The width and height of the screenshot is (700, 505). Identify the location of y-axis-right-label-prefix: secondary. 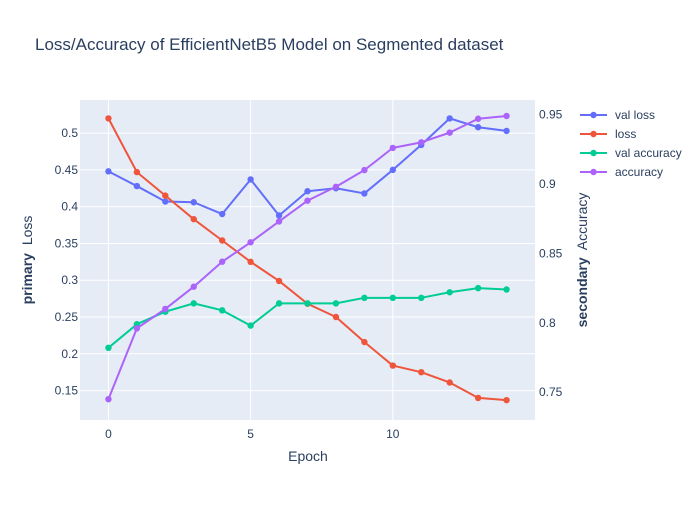
(582, 292).